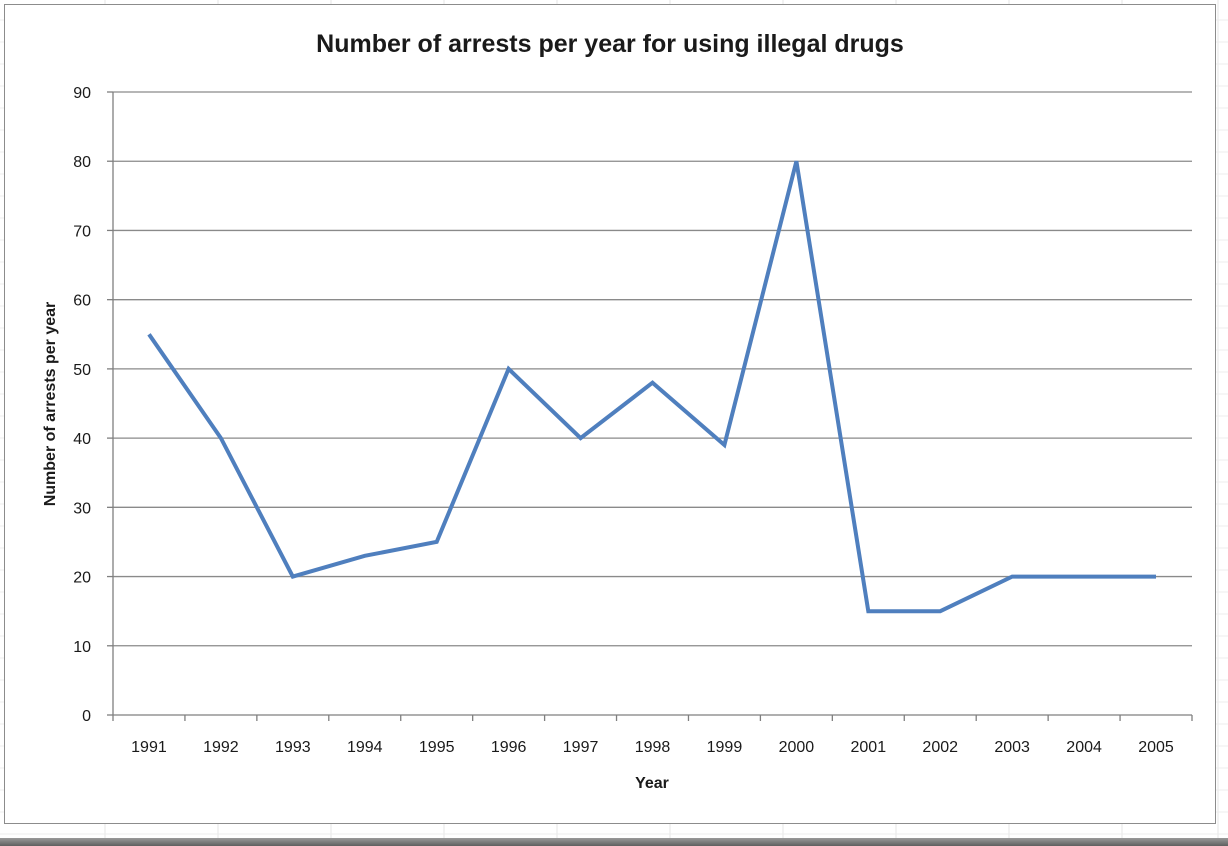 The width and height of the screenshot is (1228, 846). Describe the element at coordinates (1012, 747) in the screenshot. I see `x-tick-label: 2003` at that location.